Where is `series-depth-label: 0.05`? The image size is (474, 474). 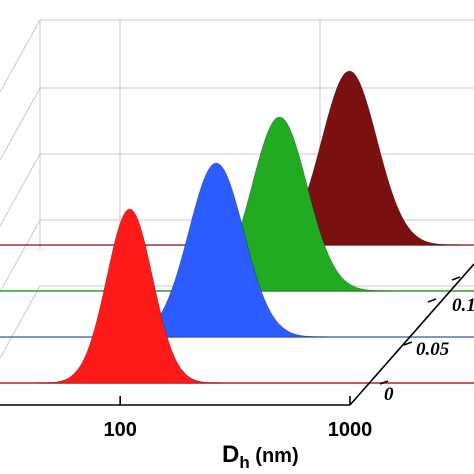 series-depth-label: 0.05 is located at coordinates (433, 349).